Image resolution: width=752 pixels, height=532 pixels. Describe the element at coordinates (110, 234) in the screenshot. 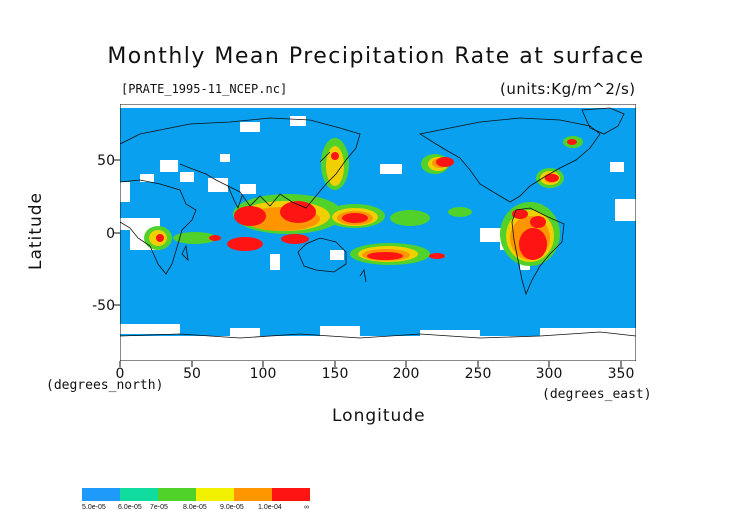

I see `y-tick-0: 0` at that location.